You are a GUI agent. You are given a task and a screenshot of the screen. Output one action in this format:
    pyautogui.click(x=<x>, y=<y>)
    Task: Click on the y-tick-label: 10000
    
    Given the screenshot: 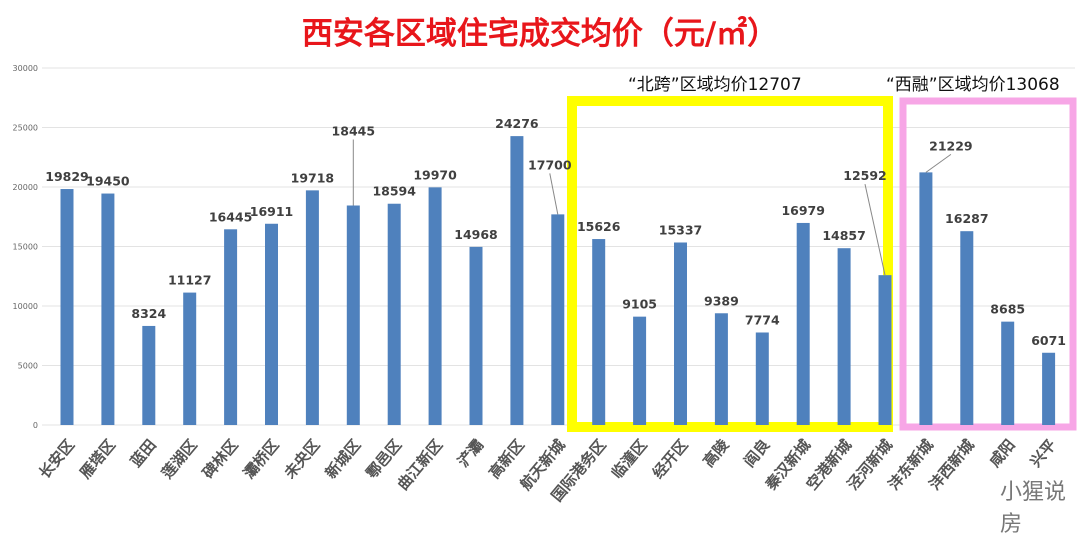 What is the action you would take?
    pyautogui.click(x=25, y=306)
    